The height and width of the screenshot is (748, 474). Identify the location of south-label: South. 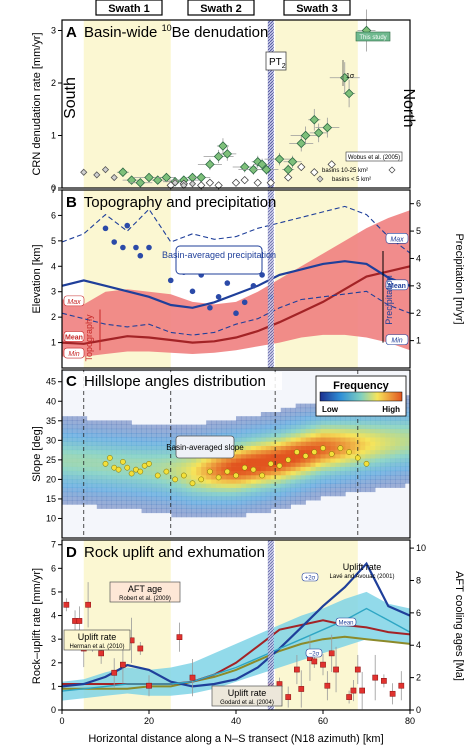
(70, 98).